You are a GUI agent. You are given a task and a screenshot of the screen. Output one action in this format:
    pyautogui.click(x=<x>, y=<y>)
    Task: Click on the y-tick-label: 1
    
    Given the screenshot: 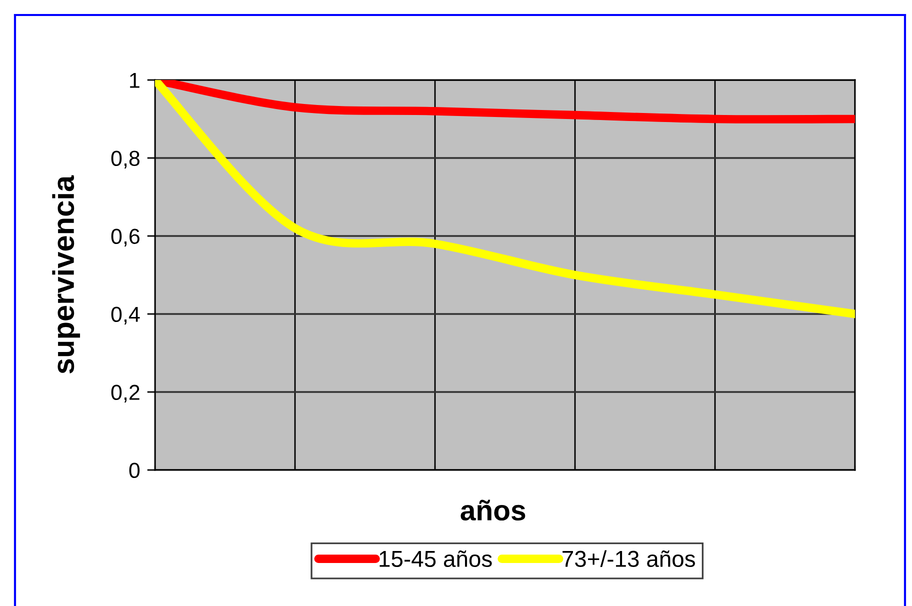 What is the action you would take?
    pyautogui.click(x=135, y=80)
    